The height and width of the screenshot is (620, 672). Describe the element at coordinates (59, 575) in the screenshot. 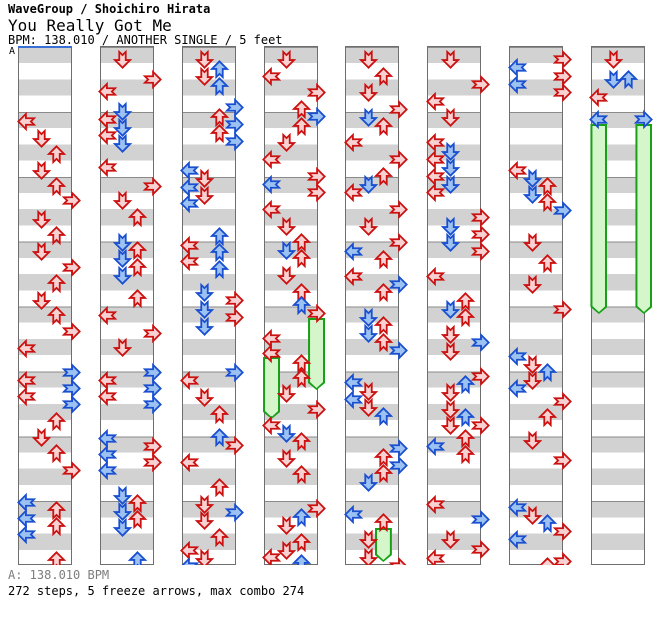

I see `footer-bpm-line: A: 138.010 BPM` at that location.